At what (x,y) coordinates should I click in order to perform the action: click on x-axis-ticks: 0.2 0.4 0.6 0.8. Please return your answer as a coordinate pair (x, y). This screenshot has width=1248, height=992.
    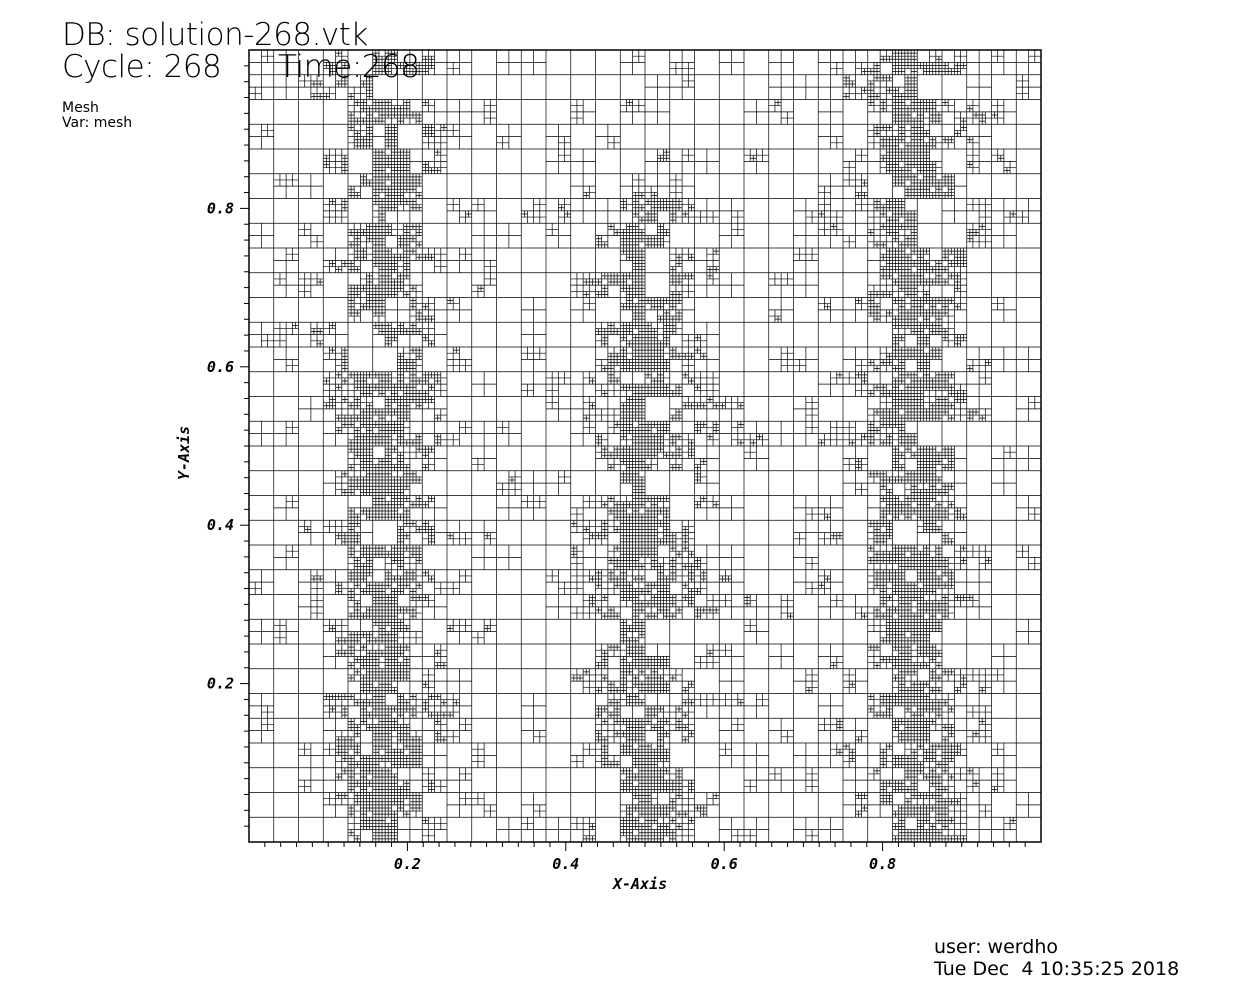
    Looking at the image, I should click on (645, 857).